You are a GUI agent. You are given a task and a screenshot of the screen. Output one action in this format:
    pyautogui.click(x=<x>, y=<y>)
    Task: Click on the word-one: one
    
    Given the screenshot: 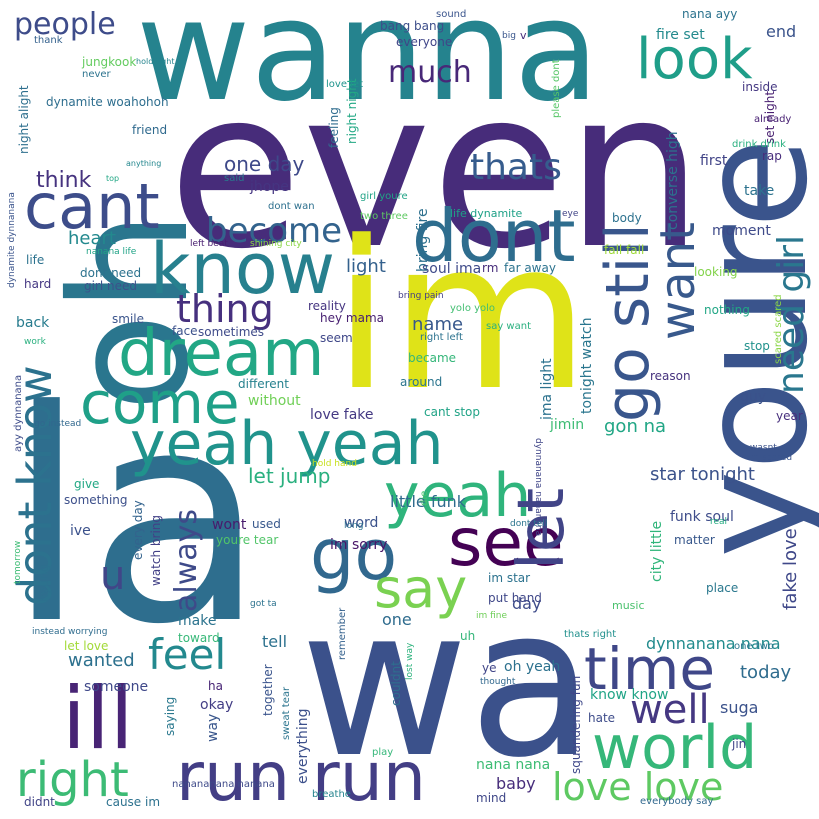 What is the action you would take?
    pyautogui.click(x=397, y=619)
    